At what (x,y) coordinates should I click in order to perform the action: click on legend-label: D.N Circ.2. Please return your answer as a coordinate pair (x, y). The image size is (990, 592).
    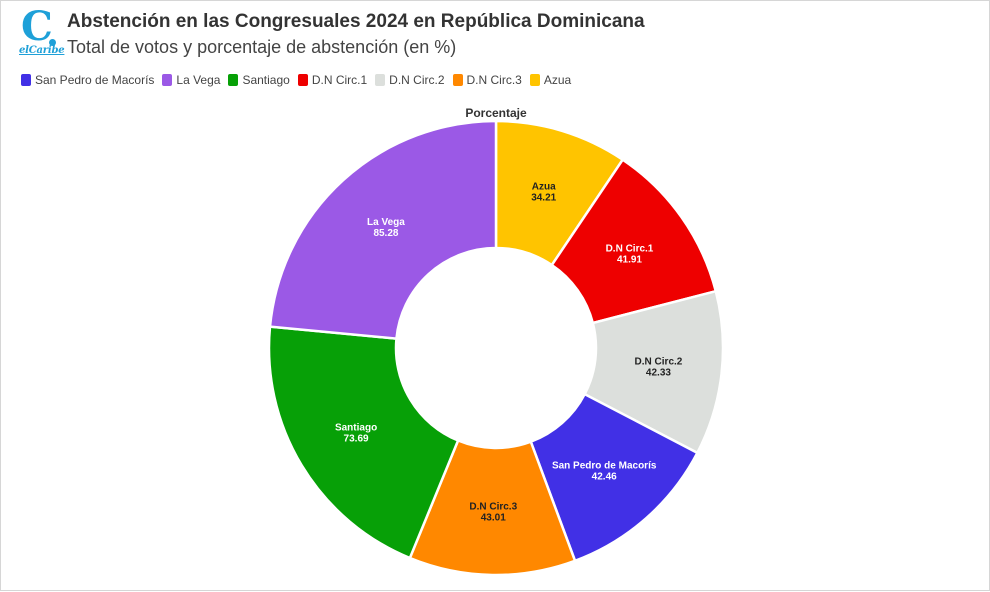
    Looking at the image, I should click on (417, 80).